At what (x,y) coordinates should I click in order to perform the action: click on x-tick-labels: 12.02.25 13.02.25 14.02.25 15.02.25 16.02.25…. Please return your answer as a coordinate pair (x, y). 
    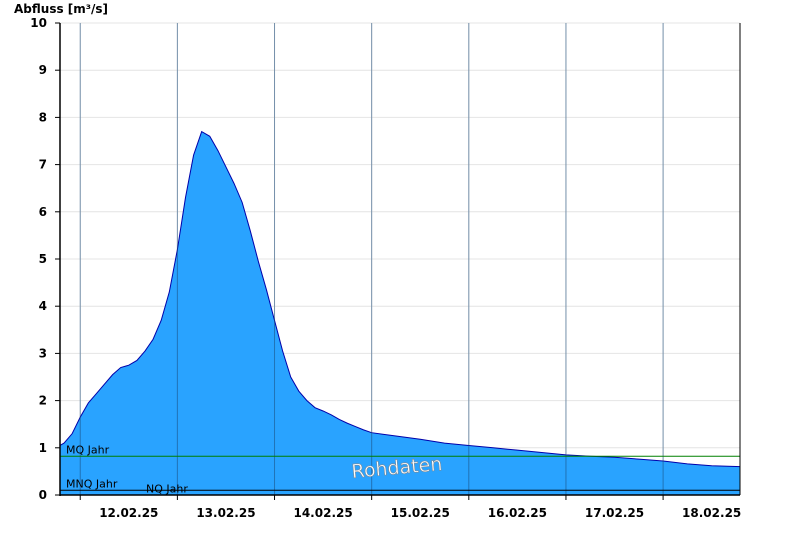
    Looking at the image, I should click on (420, 513).